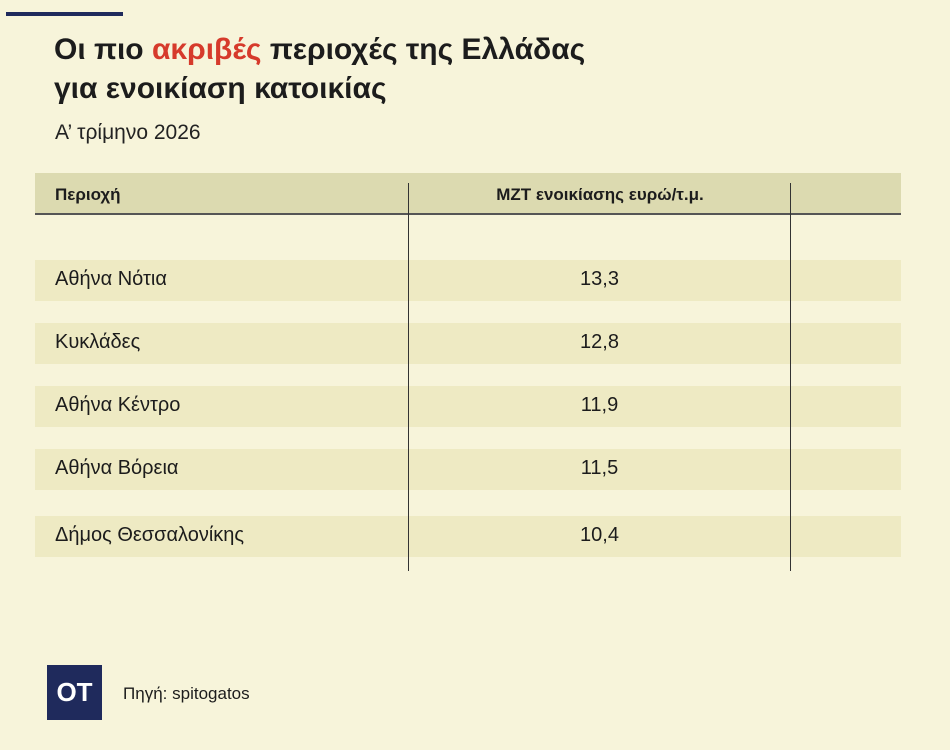  Describe the element at coordinates (599, 342) in the screenshot. I see `row-value: 12,8` at that location.